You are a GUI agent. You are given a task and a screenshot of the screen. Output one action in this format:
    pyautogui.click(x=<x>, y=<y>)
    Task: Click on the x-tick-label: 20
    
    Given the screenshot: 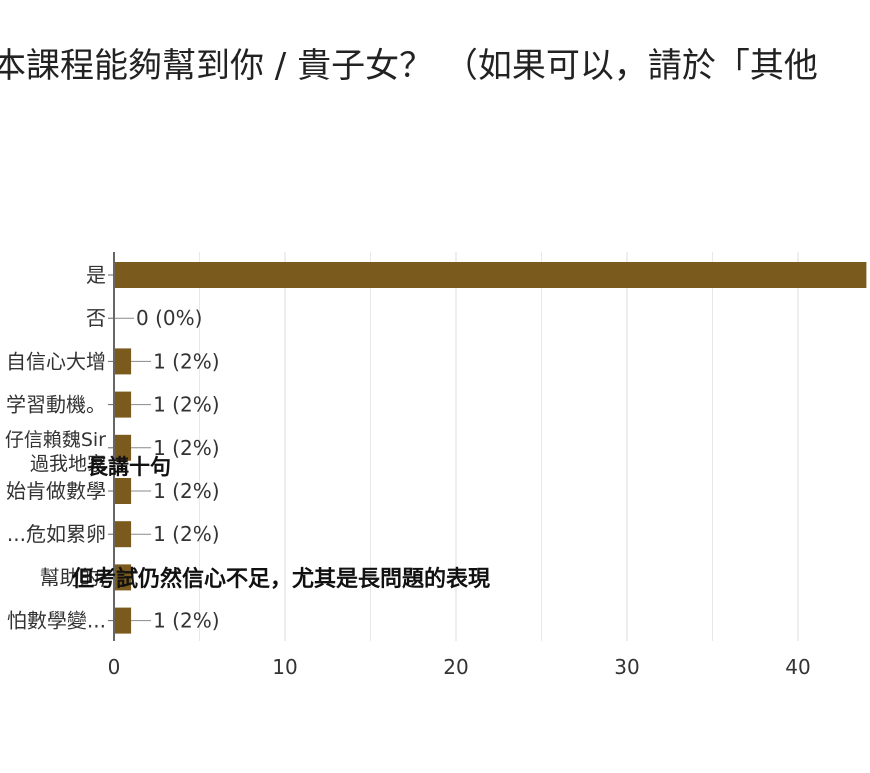 What is the action you would take?
    pyautogui.click(x=455, y=667)
    